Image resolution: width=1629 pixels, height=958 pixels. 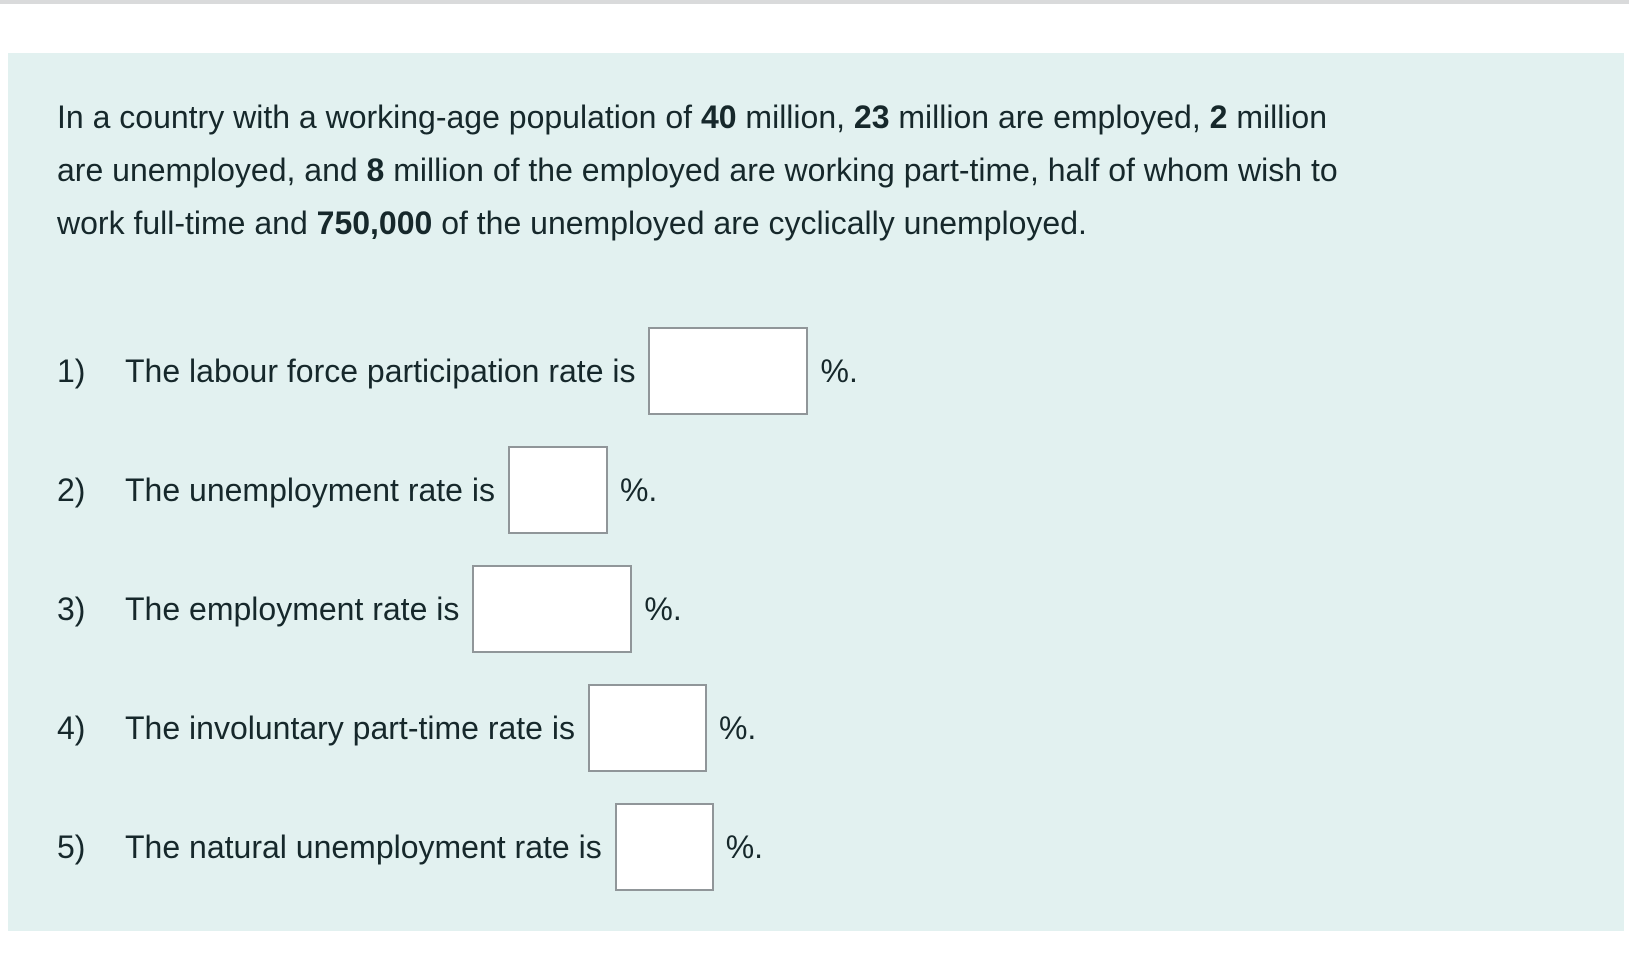 I want to click on question-row: 2) The unemployment rate is%., so click(x=810, y=490).